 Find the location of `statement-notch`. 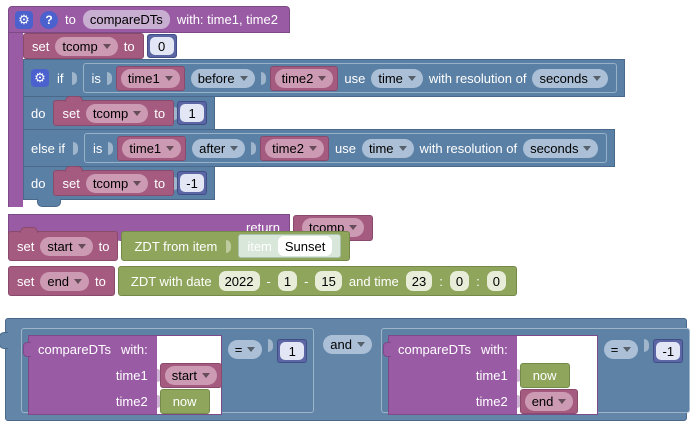

statement-notch is located at coordinates (74, 99).